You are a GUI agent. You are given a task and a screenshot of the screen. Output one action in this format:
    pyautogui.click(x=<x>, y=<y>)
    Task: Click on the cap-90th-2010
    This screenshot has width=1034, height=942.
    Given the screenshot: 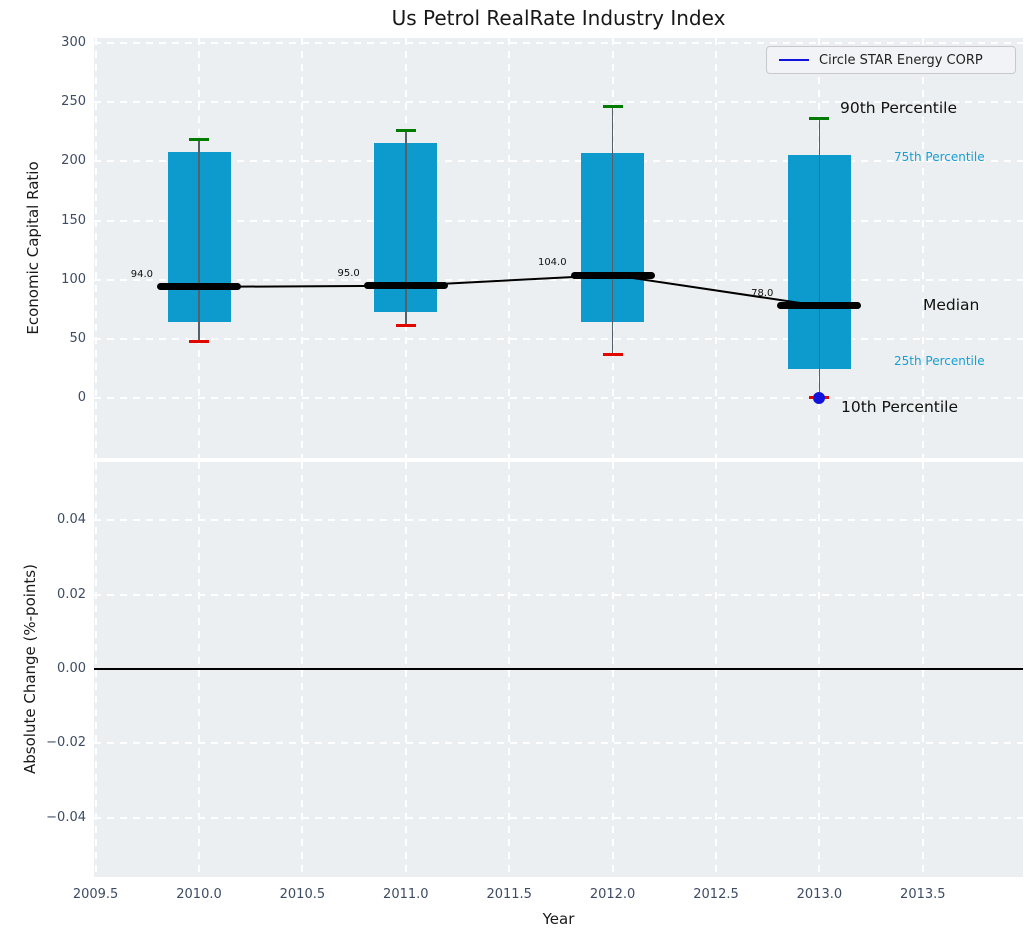 What is the action you would take?
    pyautogui.click(x=199, y=140)
    